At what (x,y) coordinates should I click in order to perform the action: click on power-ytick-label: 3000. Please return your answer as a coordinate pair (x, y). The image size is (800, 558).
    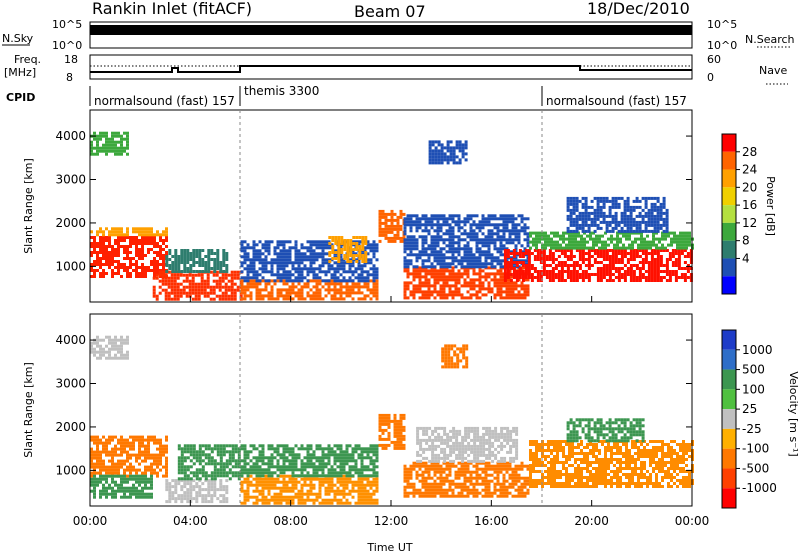
    Looking at the image, I should click on (70, 180).